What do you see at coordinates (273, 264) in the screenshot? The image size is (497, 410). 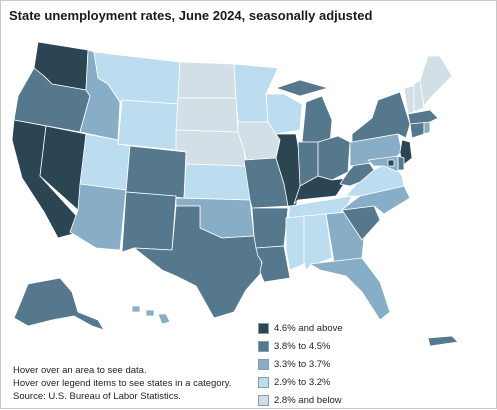 I see `state-LA` at bounding box center [273, 264].